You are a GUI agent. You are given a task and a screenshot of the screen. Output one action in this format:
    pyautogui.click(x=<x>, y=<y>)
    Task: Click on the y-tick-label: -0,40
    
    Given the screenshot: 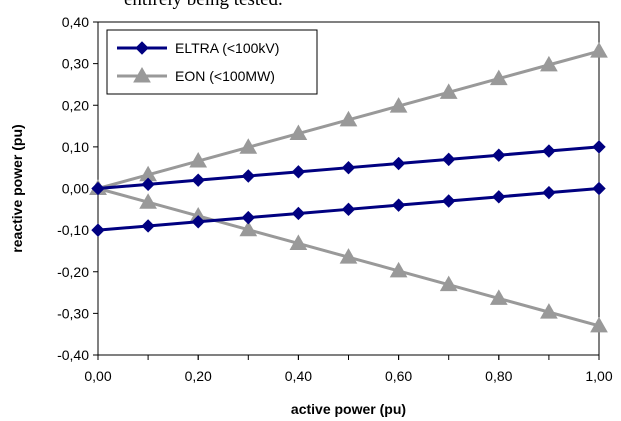 What is the action you would take?
    pyautogui.click(x=73, y=355)
    